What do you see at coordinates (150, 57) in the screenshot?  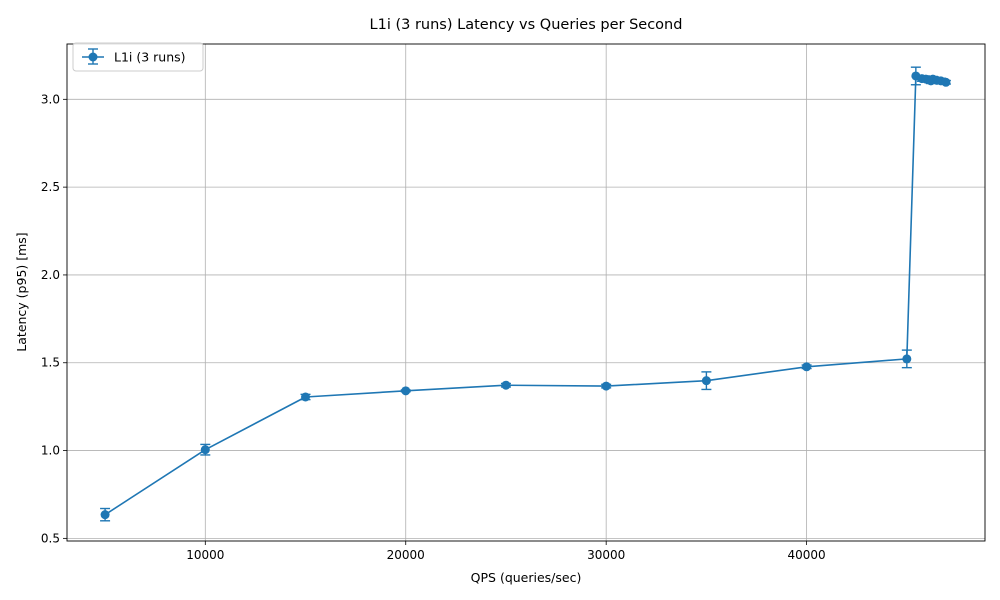 I see `legend-label: L1i (3 runs)` at bounding box center [150, 57].